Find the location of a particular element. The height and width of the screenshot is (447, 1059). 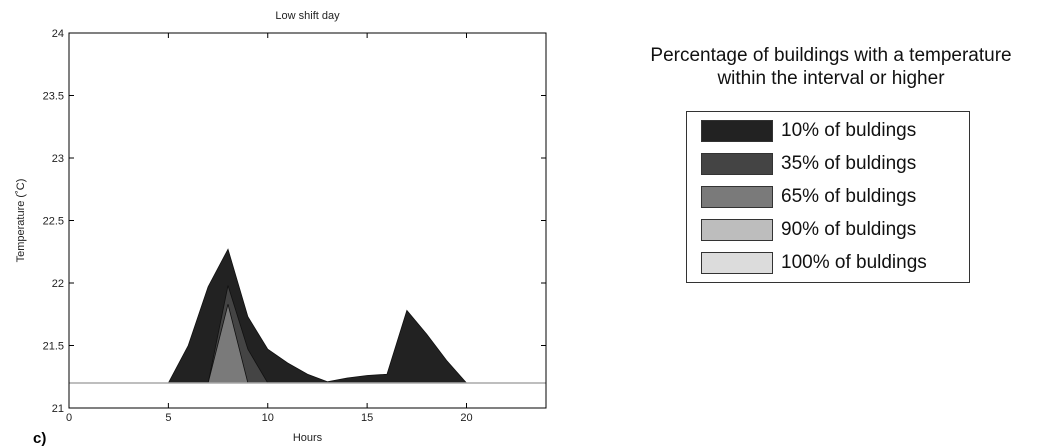

legend-entry: 90% of buldings is located at coordinates (808, 230).